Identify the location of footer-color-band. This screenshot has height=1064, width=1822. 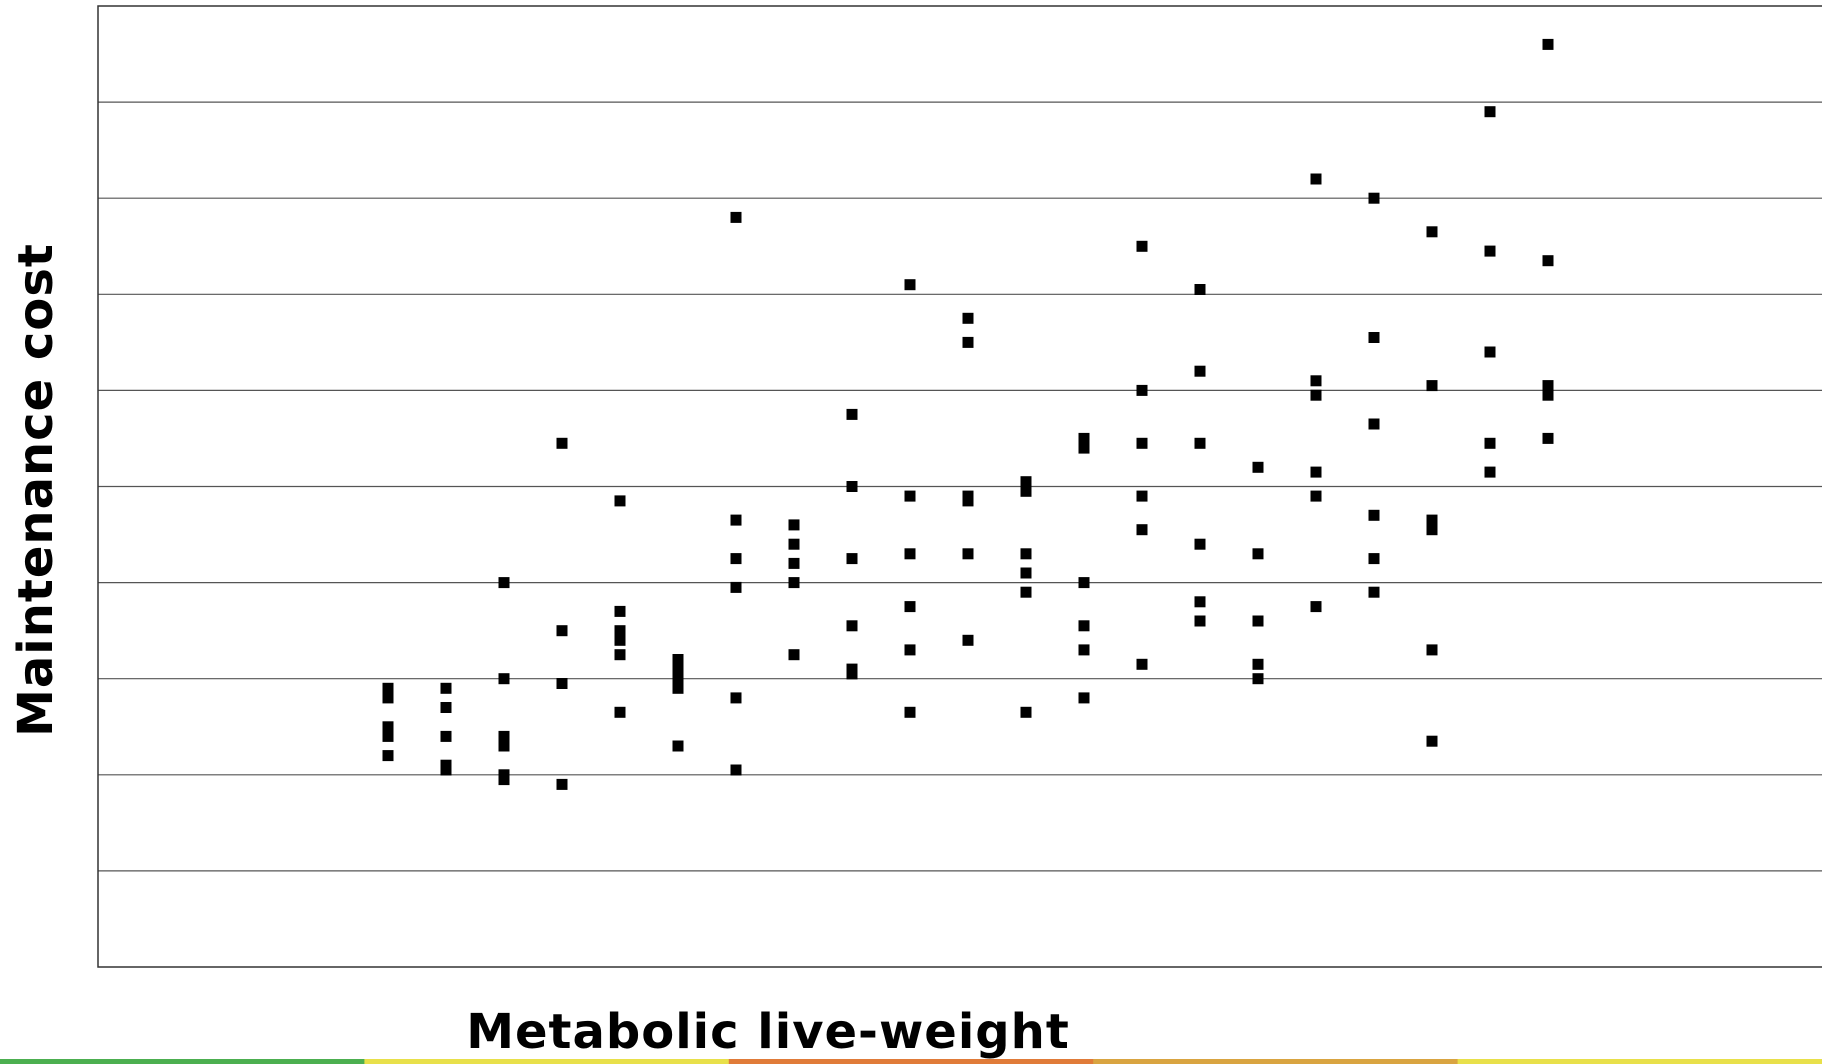
(911, 1061).